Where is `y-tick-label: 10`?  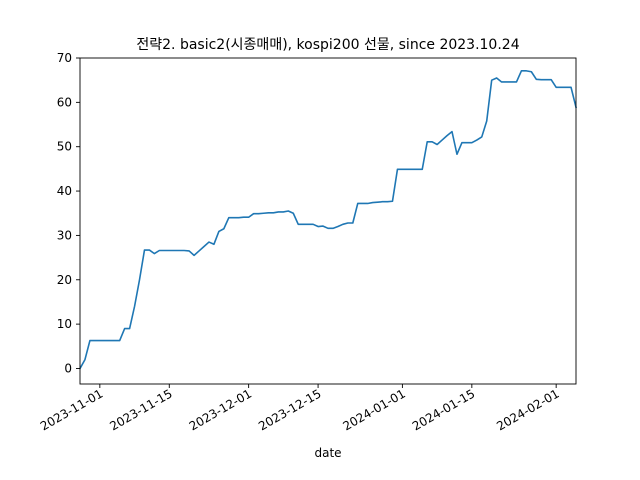 y-tick-label: 10 is located at coordinates (64, 324).